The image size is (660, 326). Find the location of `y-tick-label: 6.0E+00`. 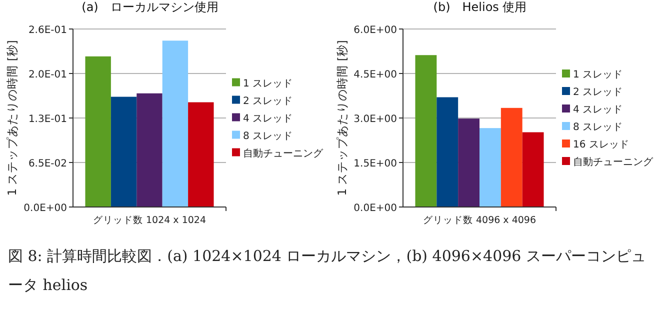

y-tick-label: 6.0E+00 is located at coordinates (375, 30).